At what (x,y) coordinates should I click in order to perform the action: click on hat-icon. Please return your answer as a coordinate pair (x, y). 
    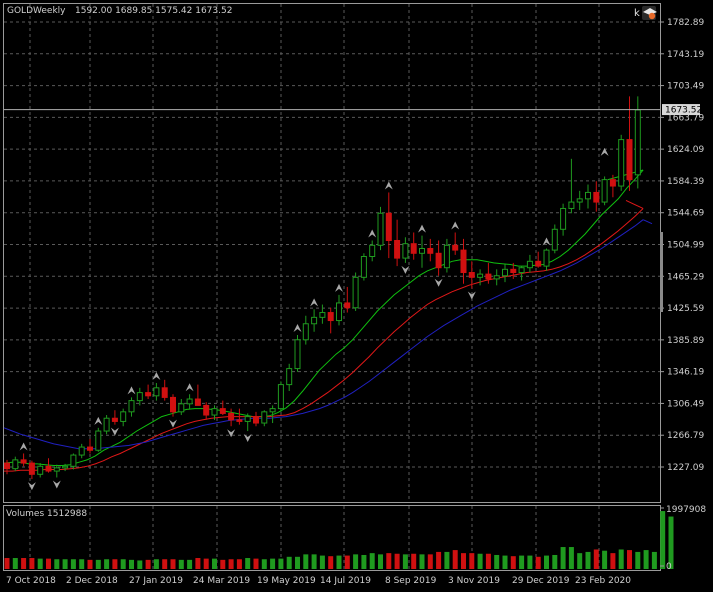
    Looking at the image, I should click on (649, 13).